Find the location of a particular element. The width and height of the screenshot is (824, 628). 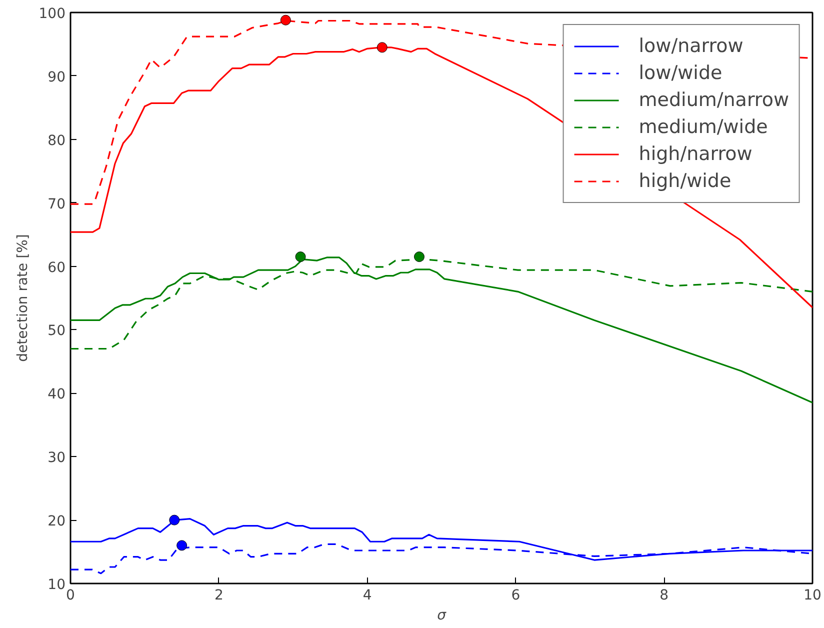

y-tick-label: 40 is located at coordinates (57, 394).